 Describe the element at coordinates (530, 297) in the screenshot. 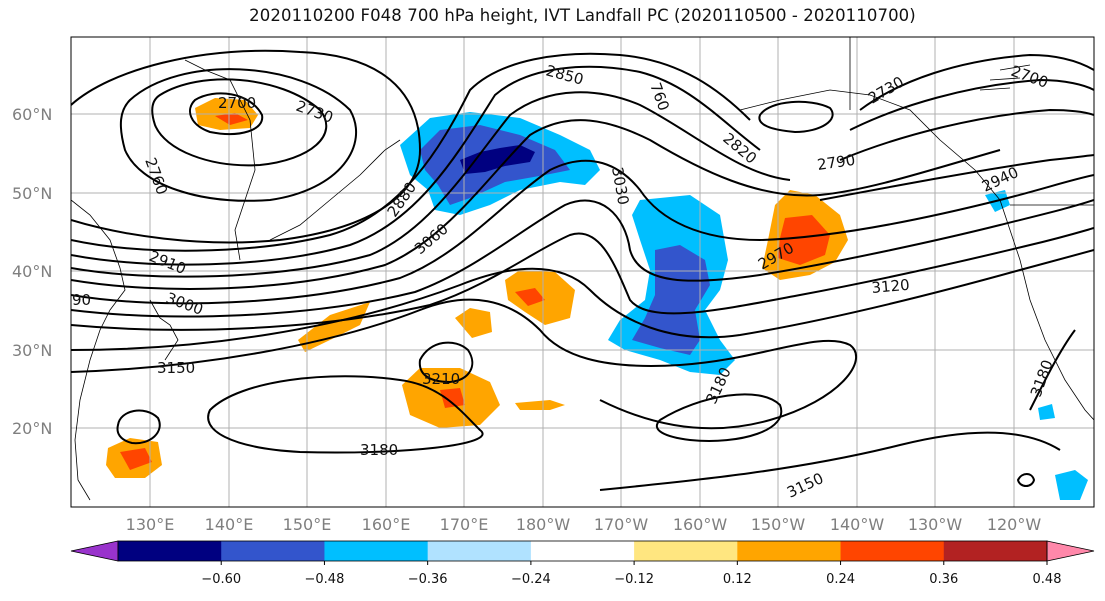

I see `ivt-positive-subtrop-1-core` at that location.